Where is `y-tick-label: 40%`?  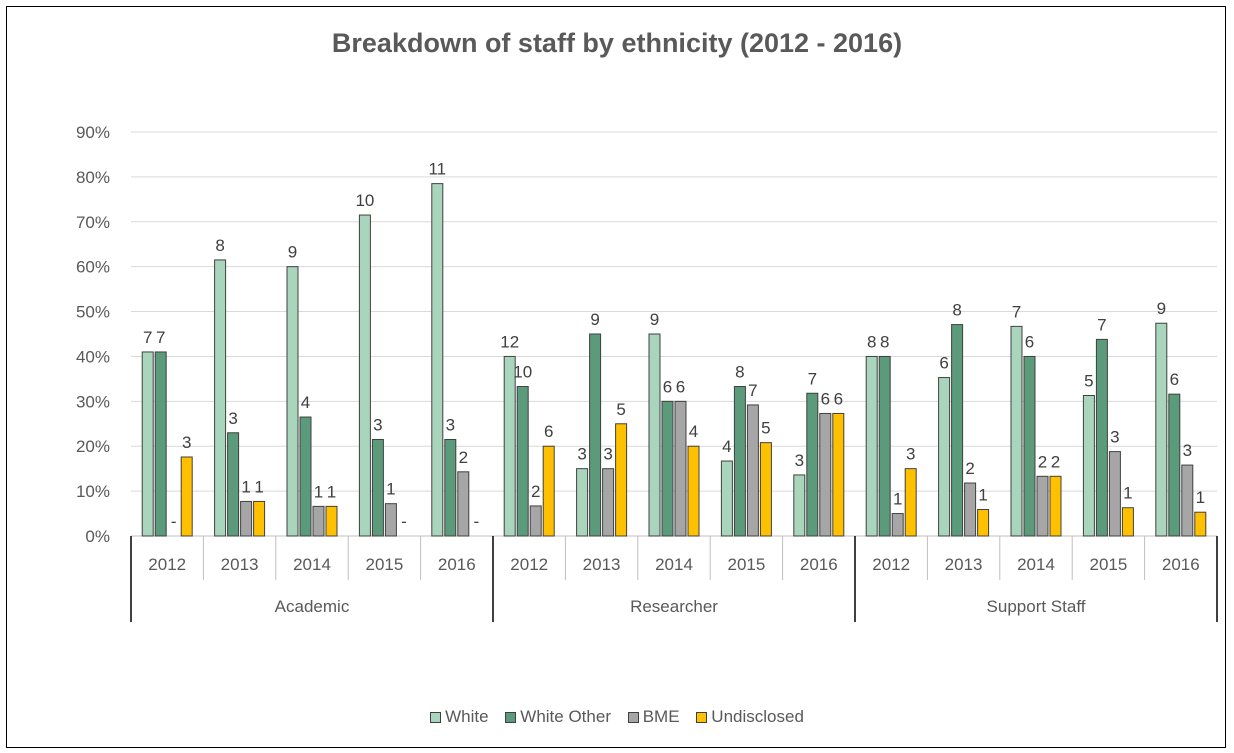
y-tick-label: 40% is located at coordinates (93, 356).